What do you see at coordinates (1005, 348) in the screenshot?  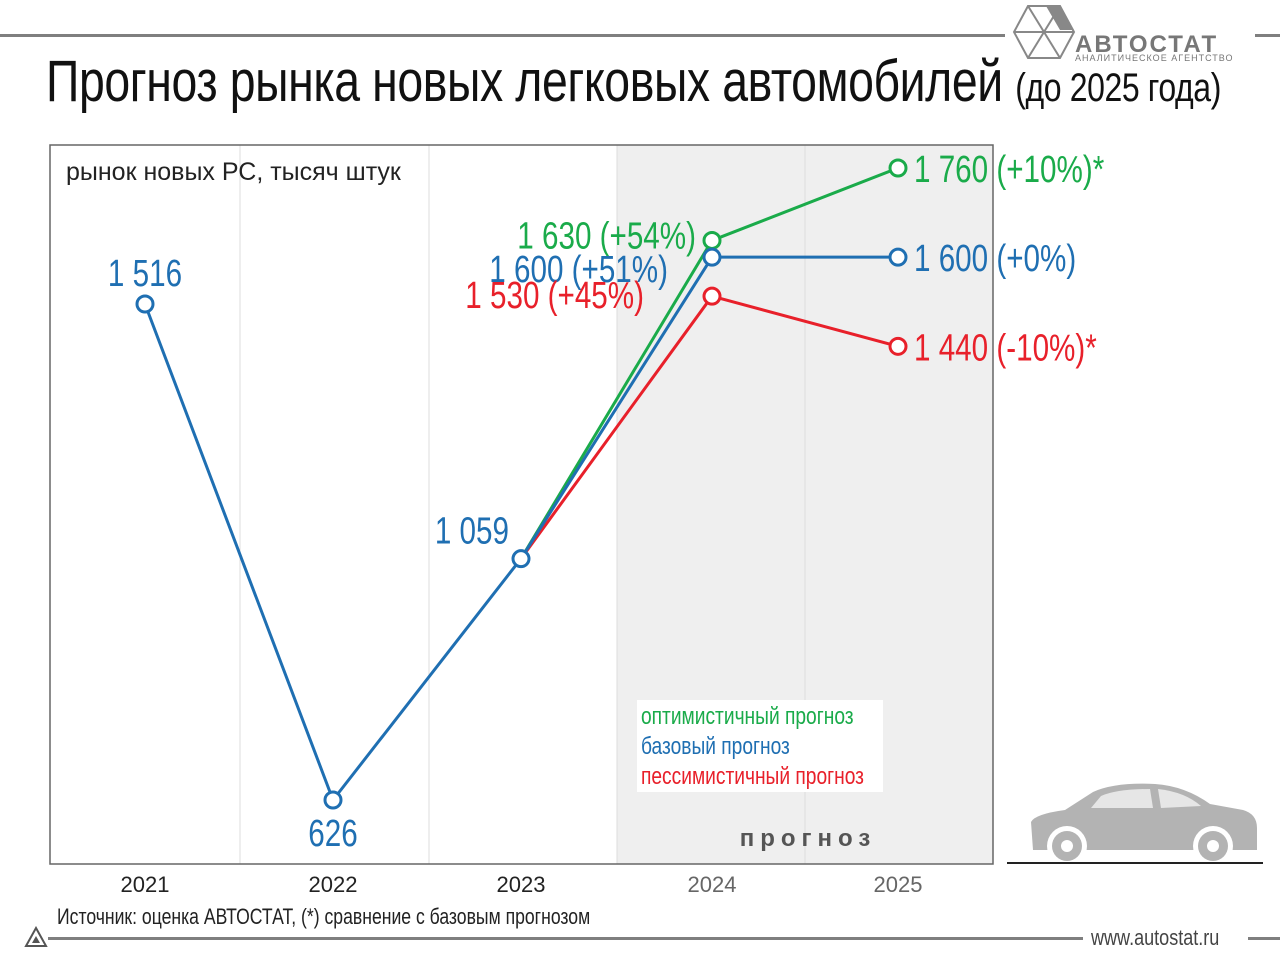 I see `data-label: 1 440 (-10%)*` at bounding box center [1005, 348].